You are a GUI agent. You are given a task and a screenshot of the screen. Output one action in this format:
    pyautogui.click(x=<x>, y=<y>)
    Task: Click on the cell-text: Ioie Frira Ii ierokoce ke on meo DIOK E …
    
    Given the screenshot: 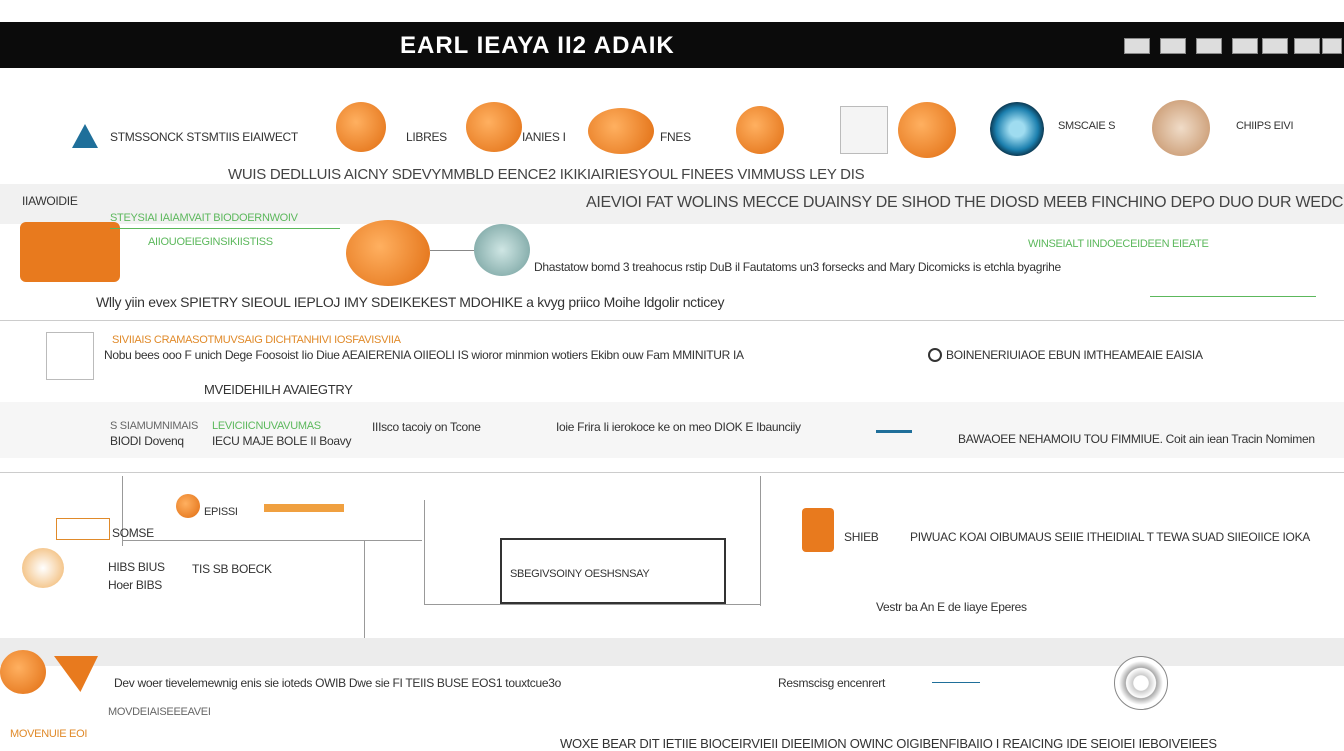 What is the action you would take?
    pyautogui.click(x=678, y=427)
    